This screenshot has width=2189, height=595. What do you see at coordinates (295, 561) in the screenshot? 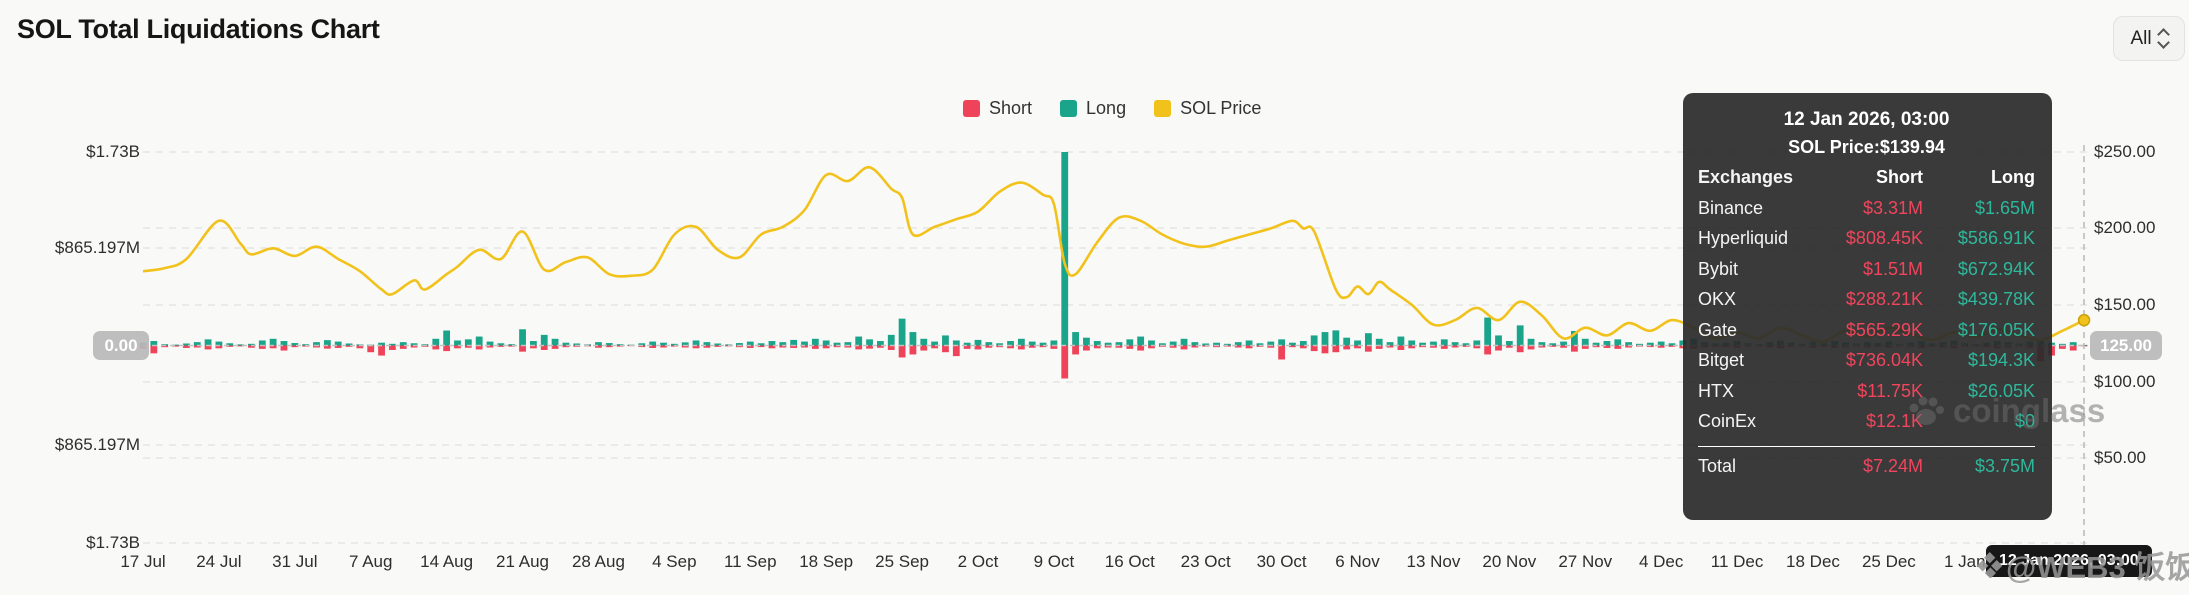
I see `x-axis-tick: 31 Jul` at bounding box center [295, 561].